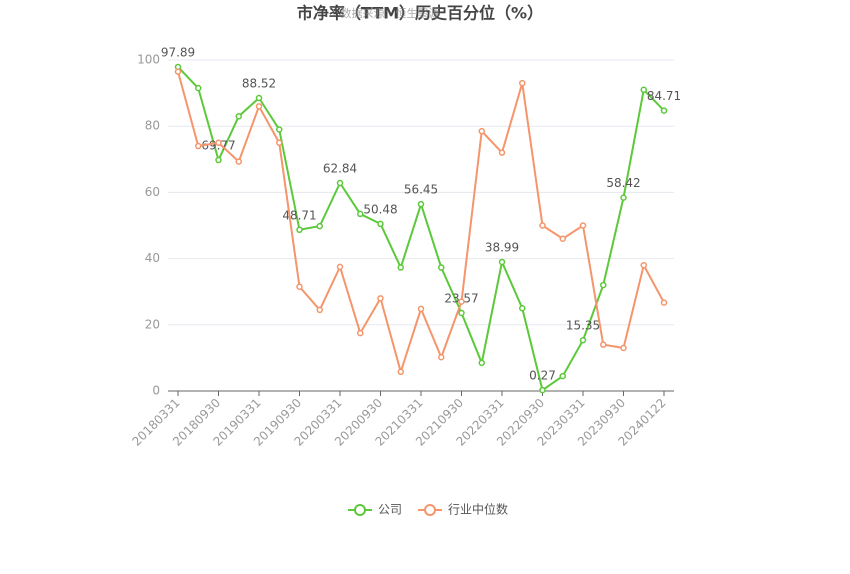  I want to click on data-label: 15.35, so click(583, 326).